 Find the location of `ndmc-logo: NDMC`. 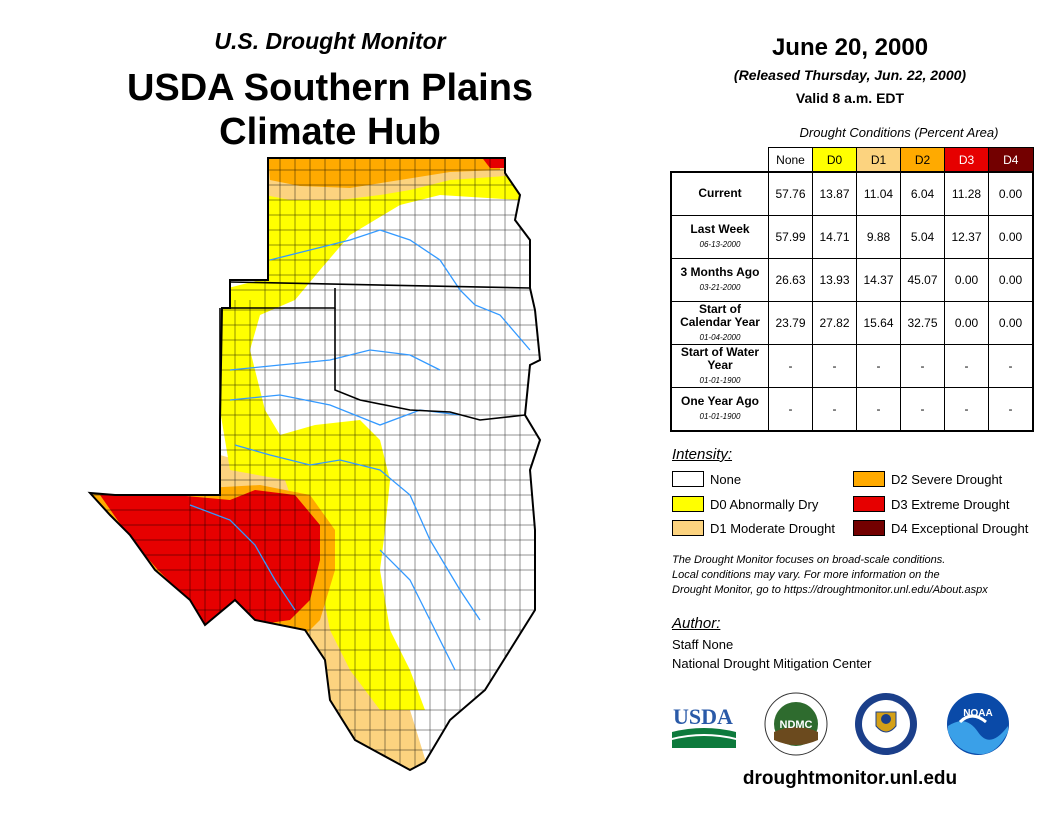

ndmc-logo: NDMC is located at coordinates (796, 724).